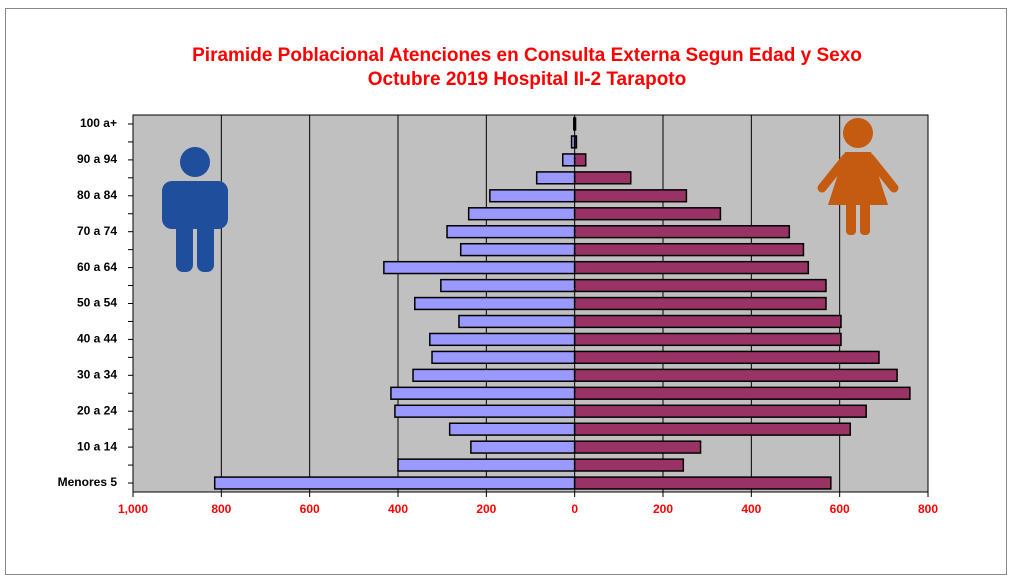 The image size is (1013, 585). Describe the element at coordinates (195, 209) in the screenshot. I see `male-icon` at that location.